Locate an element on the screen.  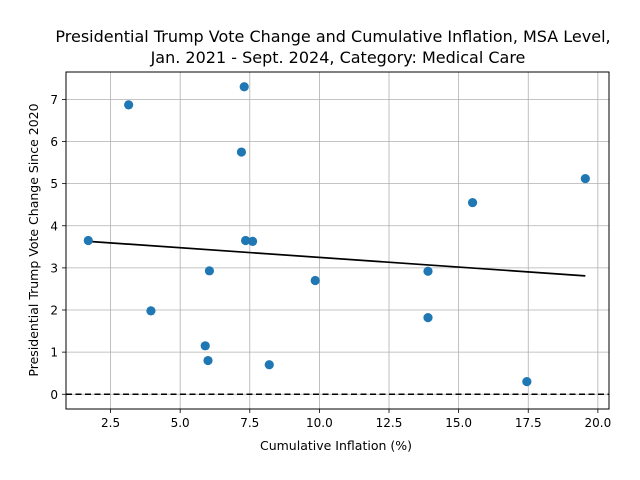
x-tick-label: 5.0 is located at coordinates (180, 423).